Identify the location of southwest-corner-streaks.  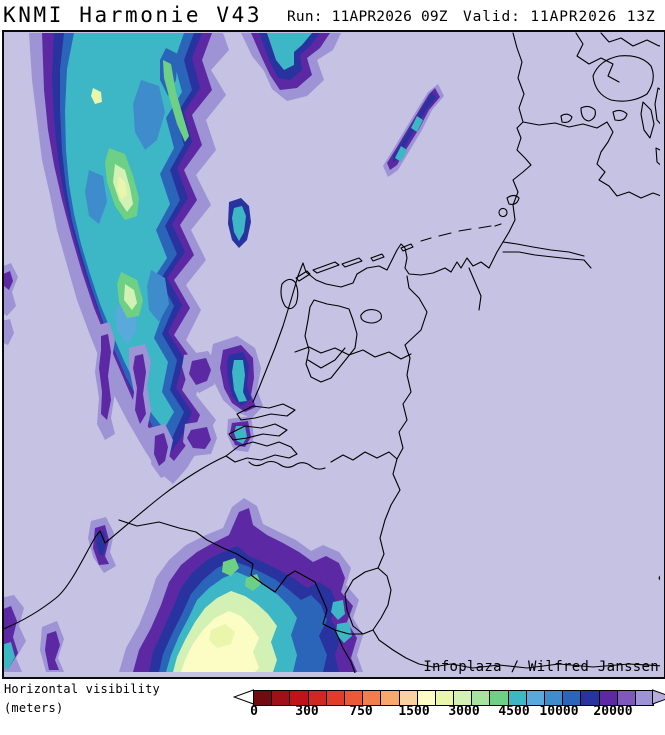
(60, 594).